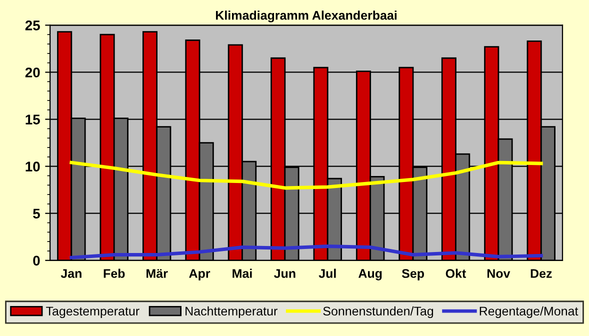  Describe the element at coordinates (456, 273) in the screenshot. I see `x-tick-label: Okt` at that location.